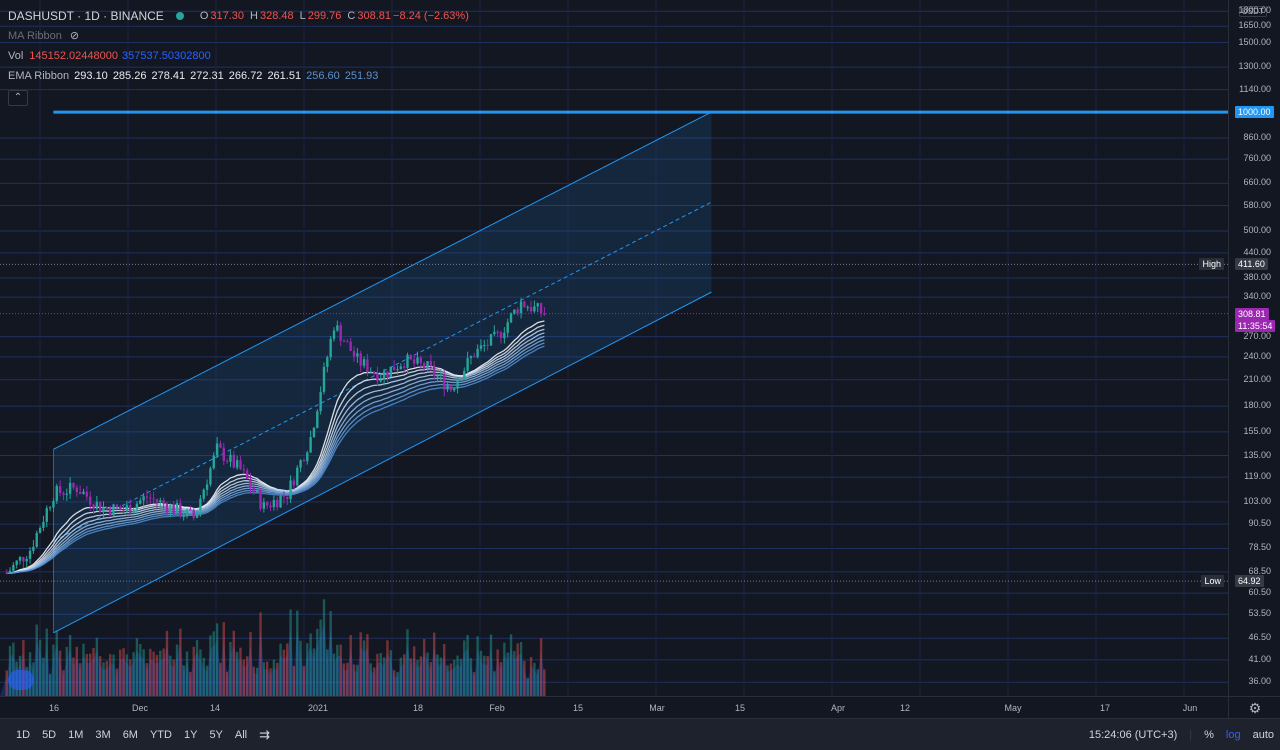 Image resolution: width=1280 pixels, height=750 pixels. Describe the element at coordinates (160, 734) in the screenshot. I see `range-button-ytd: YTD` at that location.